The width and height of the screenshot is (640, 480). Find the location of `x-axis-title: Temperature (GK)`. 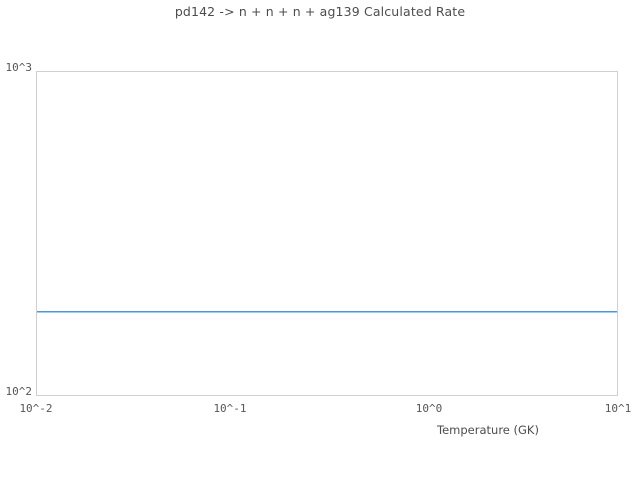

x-axis-title: Temperature (GK) is located at coordinates (488, 430).